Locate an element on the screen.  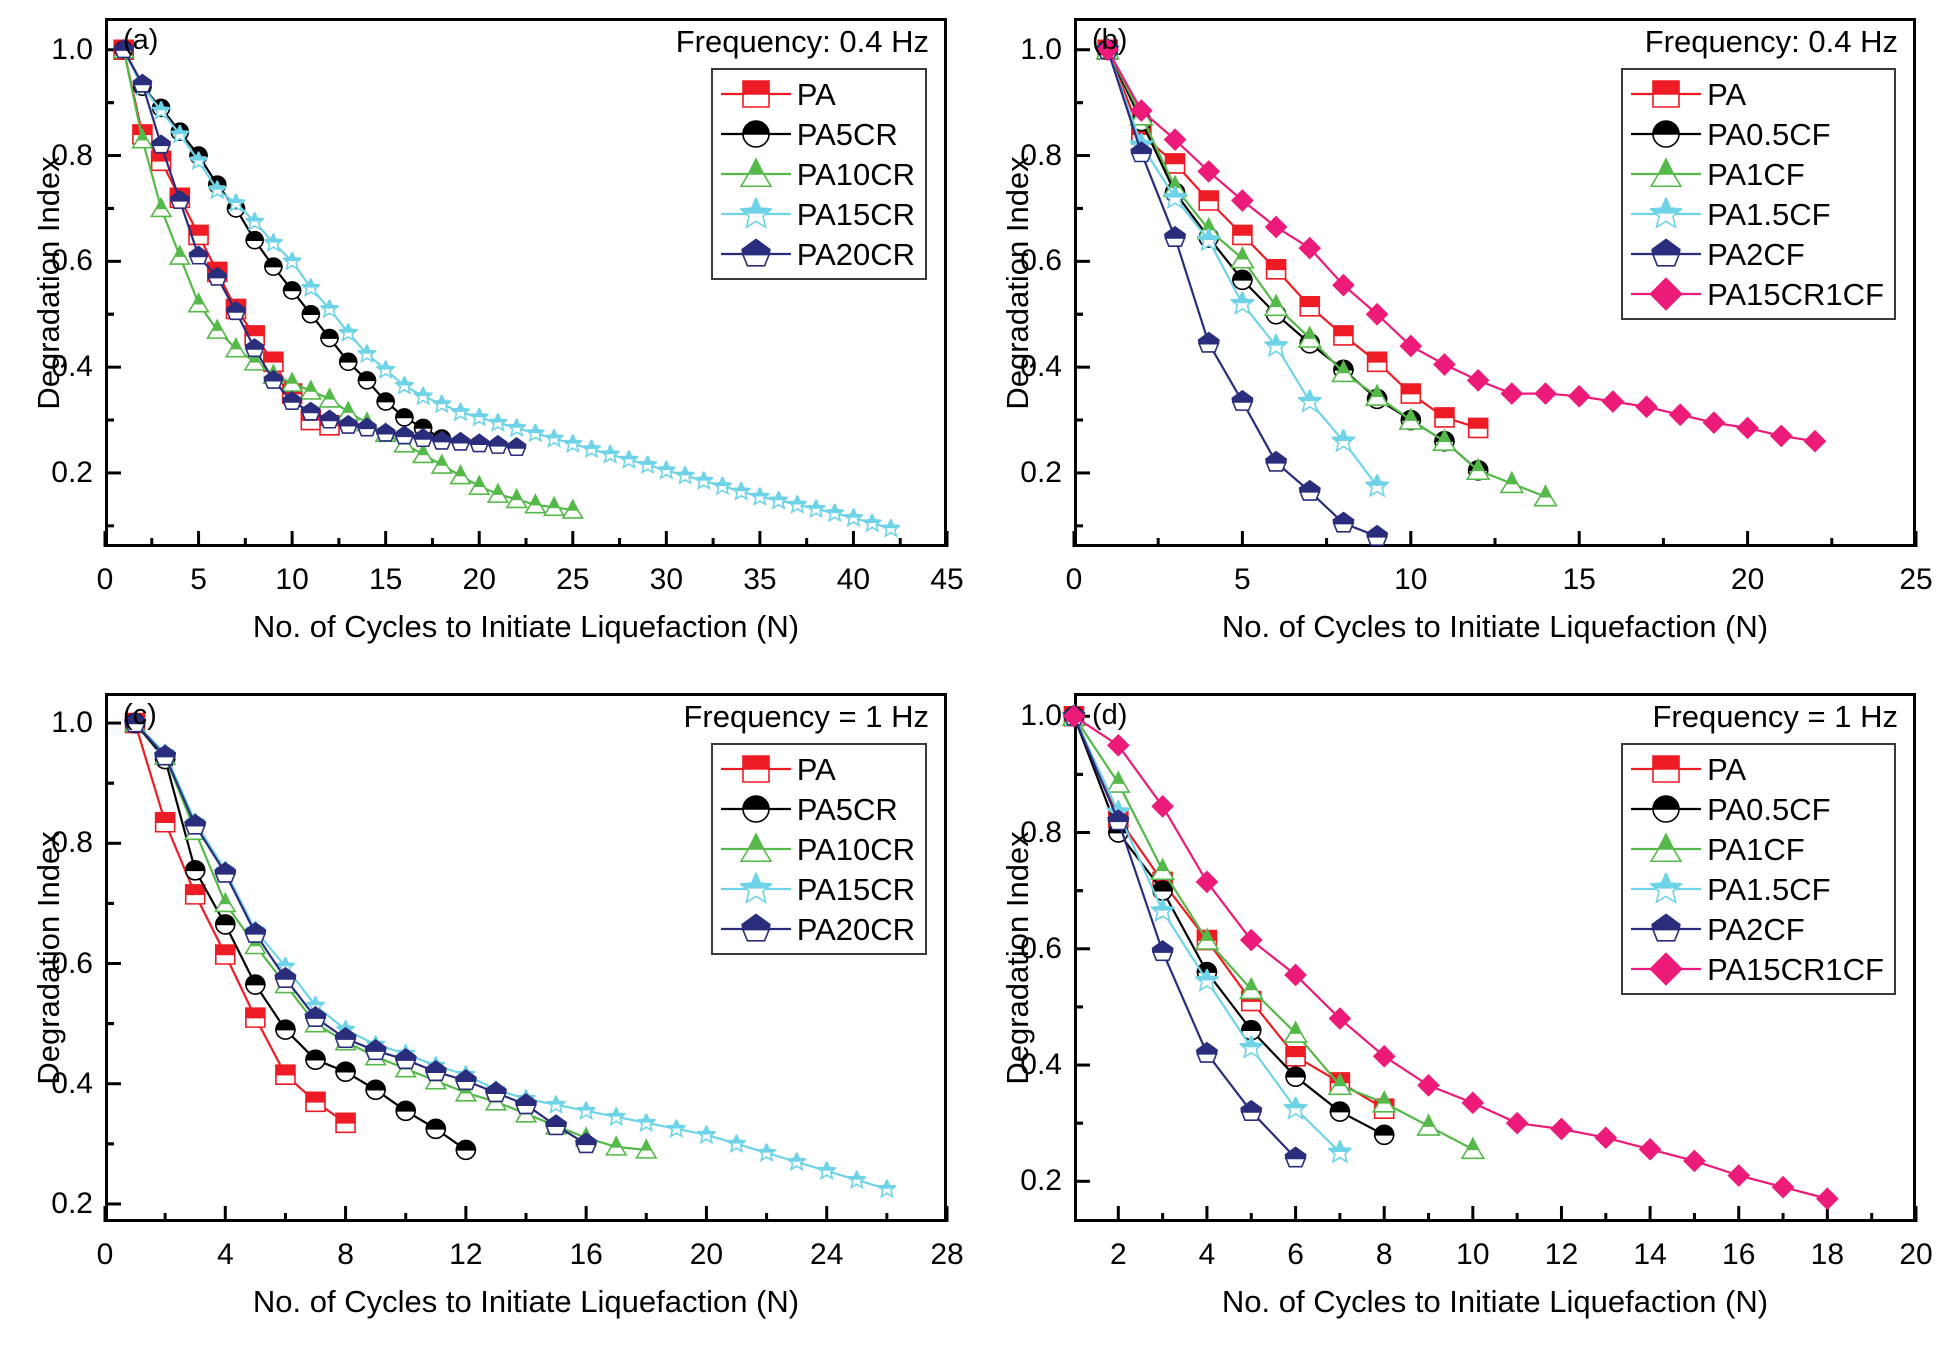
legend-label: PA15CR is located at coordinates (855, 214).